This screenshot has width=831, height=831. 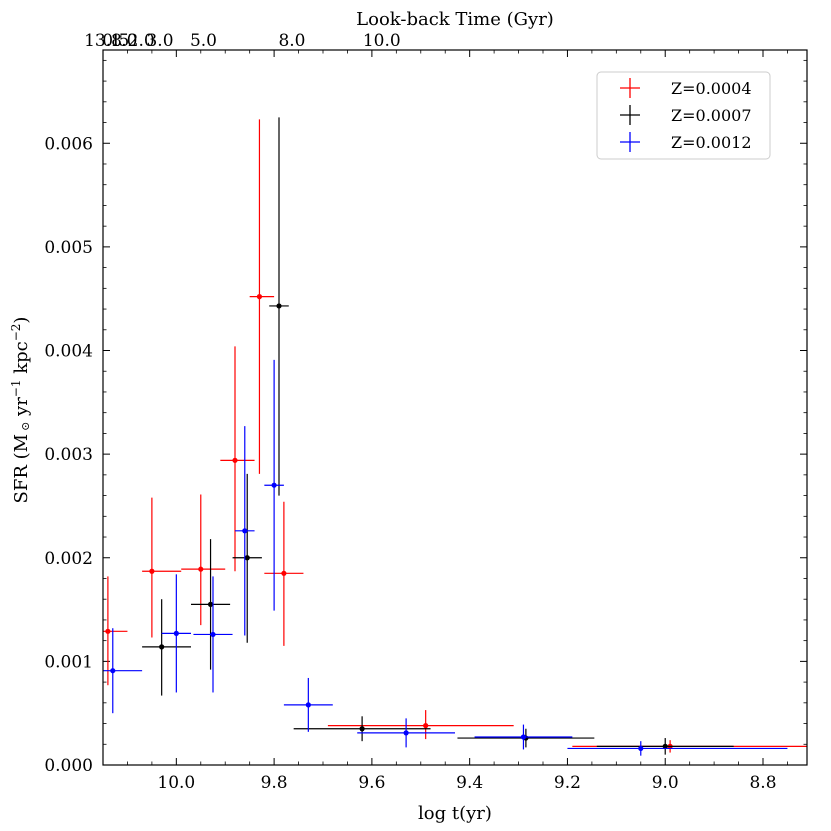 I want to click on y-label-kpc-exp: −2, so click(x=16, y=333).